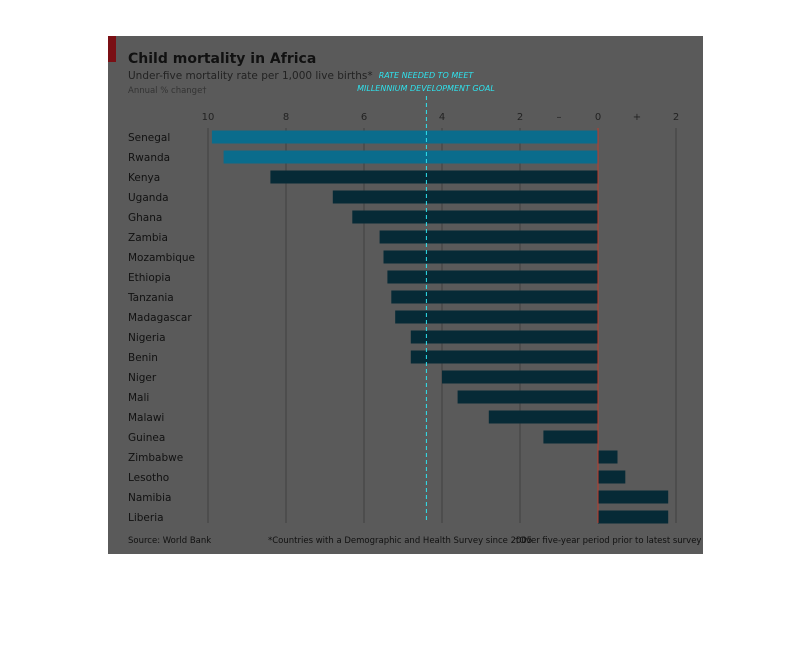 The width and height of the screenshot is (810, 648). Describe the element at coordinates (167, 91) in the screenshot. I see `unit-note: Annual % change†` at that location.